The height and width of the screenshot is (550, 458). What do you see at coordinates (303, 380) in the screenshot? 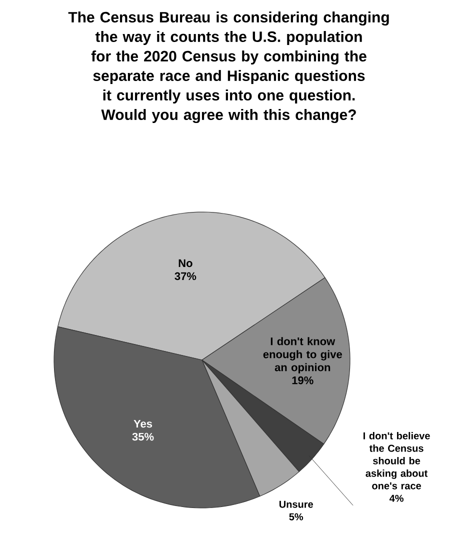
I see `data-label: 19%` at bounding box center [303, 380].